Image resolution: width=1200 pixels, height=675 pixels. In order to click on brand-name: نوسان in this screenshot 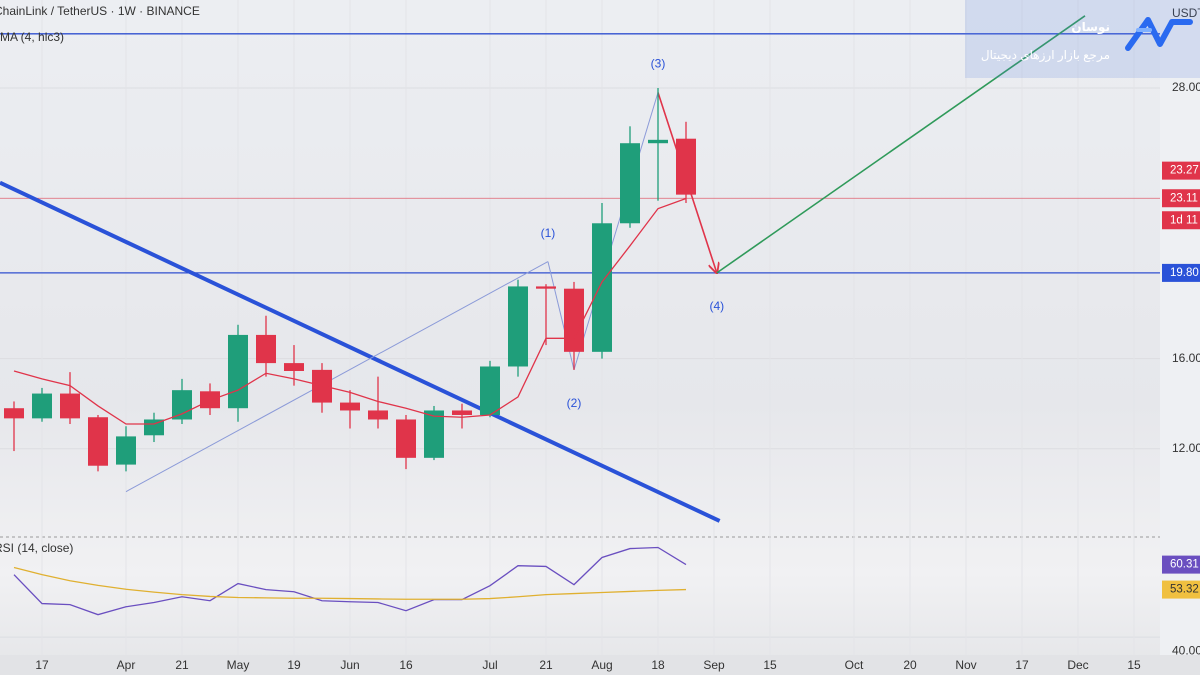, I will do `click(1090, 27)`.